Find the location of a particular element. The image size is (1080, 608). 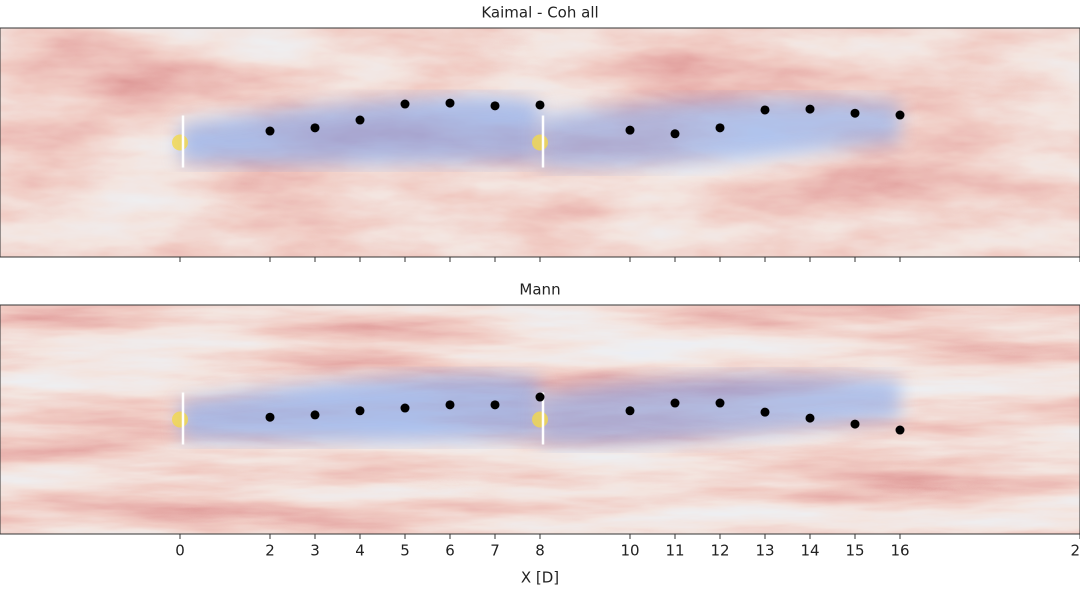

x-tick-label: 11 is located at coordinates (674, 551).